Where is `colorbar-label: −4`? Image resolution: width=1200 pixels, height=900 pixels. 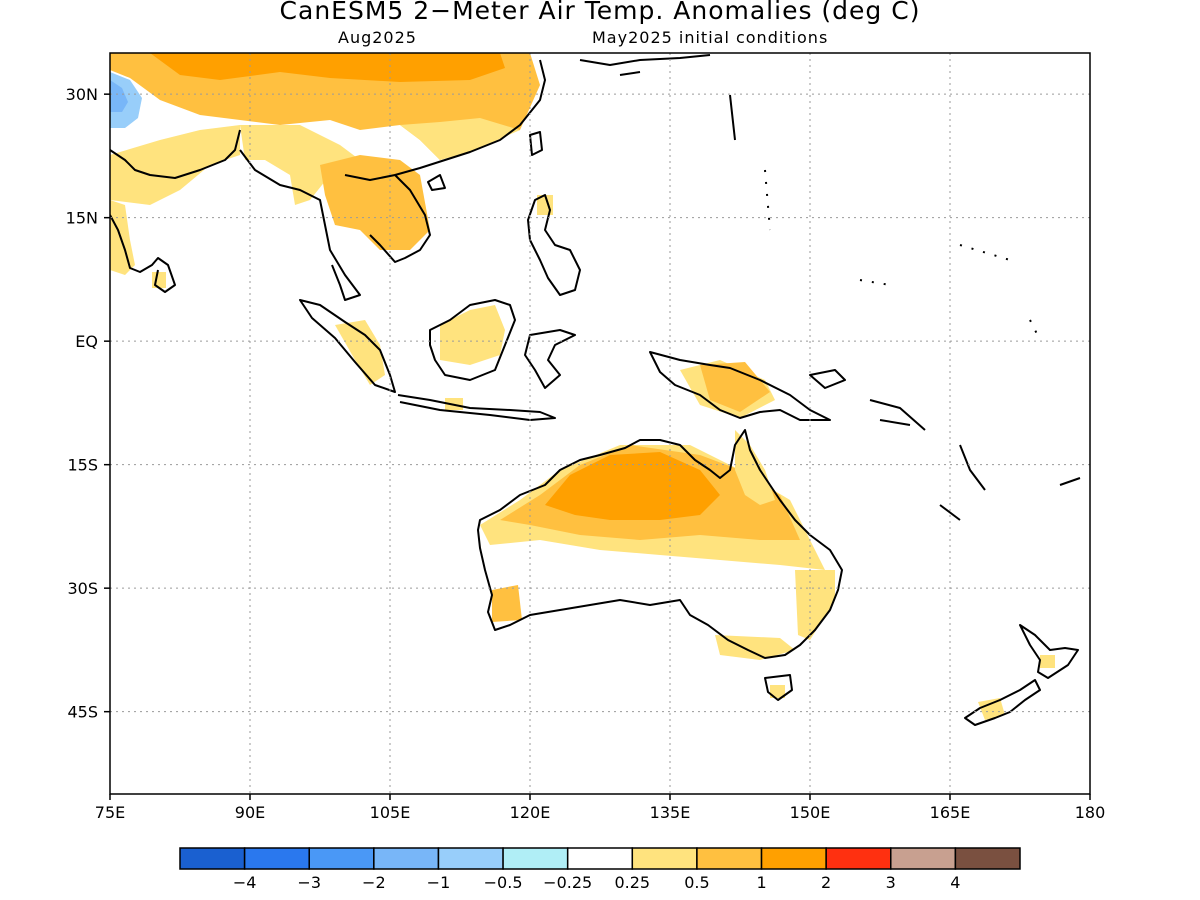 colorbar-label: −4 is located at coordinates (245, 882).